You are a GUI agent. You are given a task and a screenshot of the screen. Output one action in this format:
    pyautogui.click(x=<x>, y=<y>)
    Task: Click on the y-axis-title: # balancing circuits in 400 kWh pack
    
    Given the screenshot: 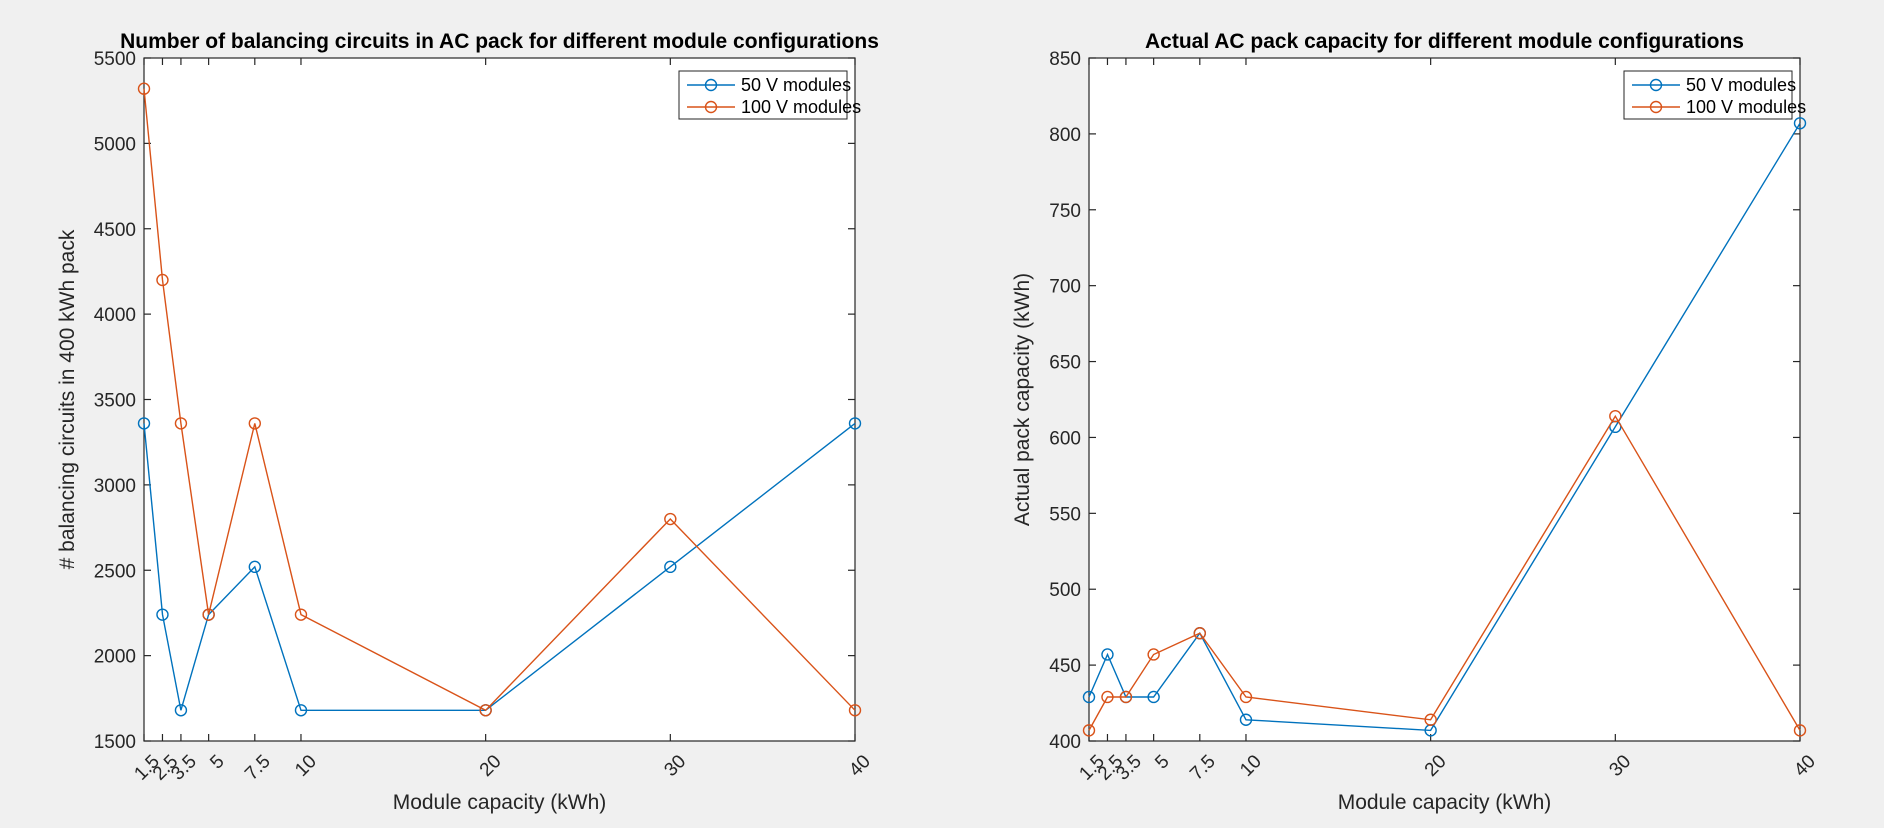 What is the action you would take?
    pyautogui.click(x=67, y=399)
    